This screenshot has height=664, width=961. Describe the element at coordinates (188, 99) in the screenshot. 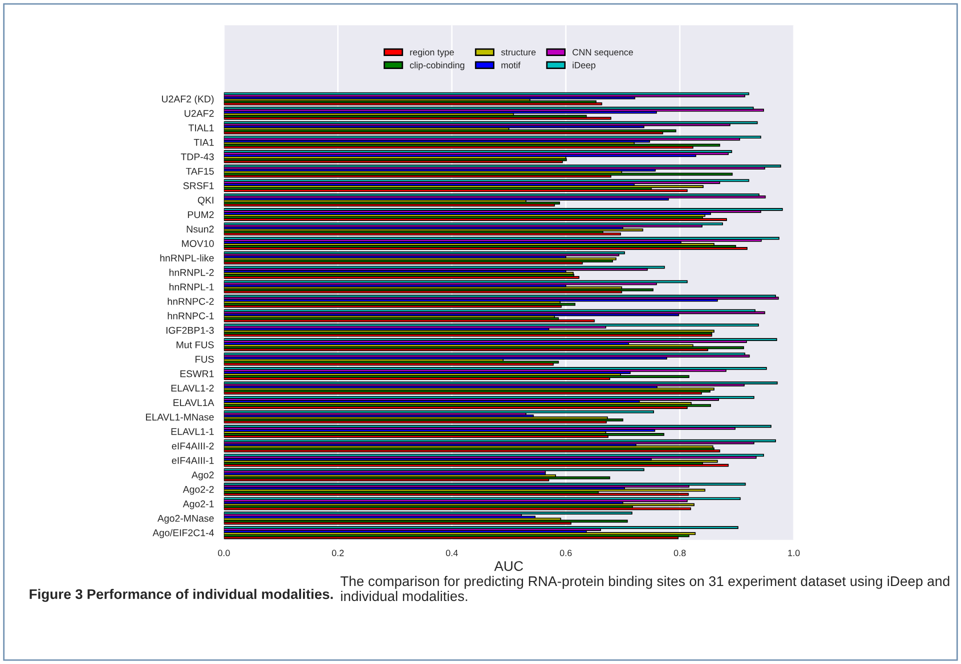

I see `y-tick-label: U2AF2 (KD)` at that location.